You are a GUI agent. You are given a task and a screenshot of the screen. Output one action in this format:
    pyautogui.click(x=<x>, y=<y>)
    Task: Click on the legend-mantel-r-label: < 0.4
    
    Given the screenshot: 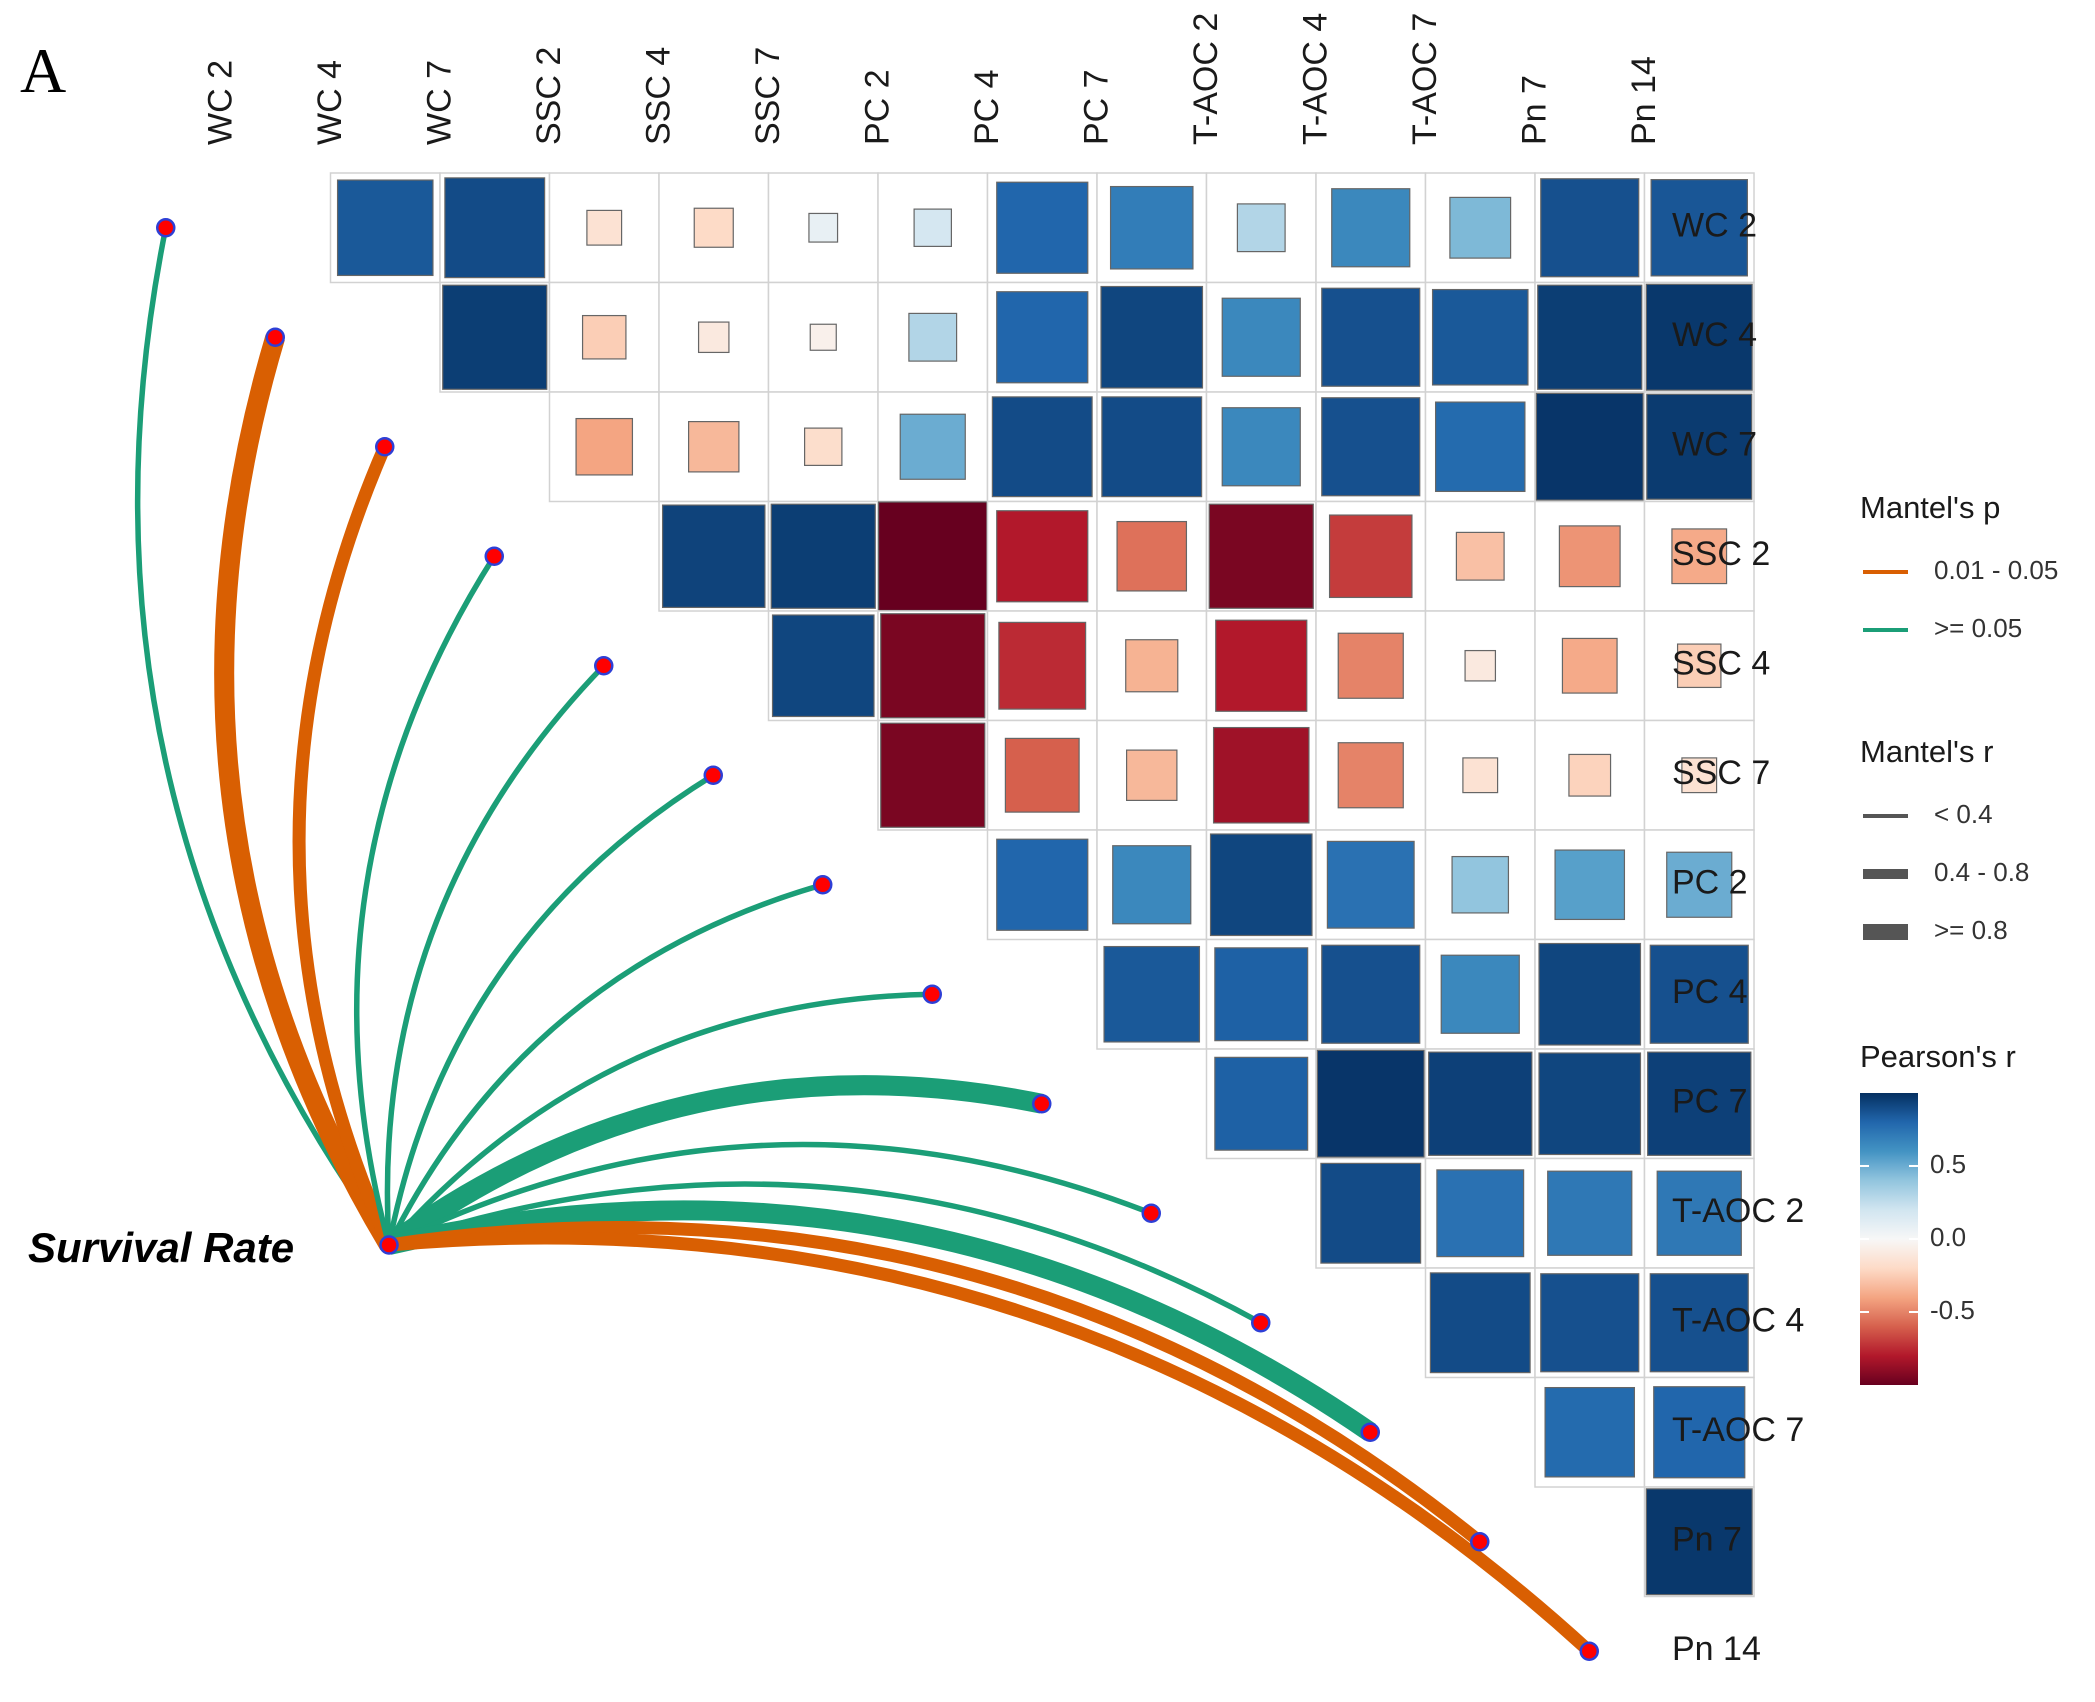 What is the action you would take?
    pyautogui.click(x=1963, y=814)
    